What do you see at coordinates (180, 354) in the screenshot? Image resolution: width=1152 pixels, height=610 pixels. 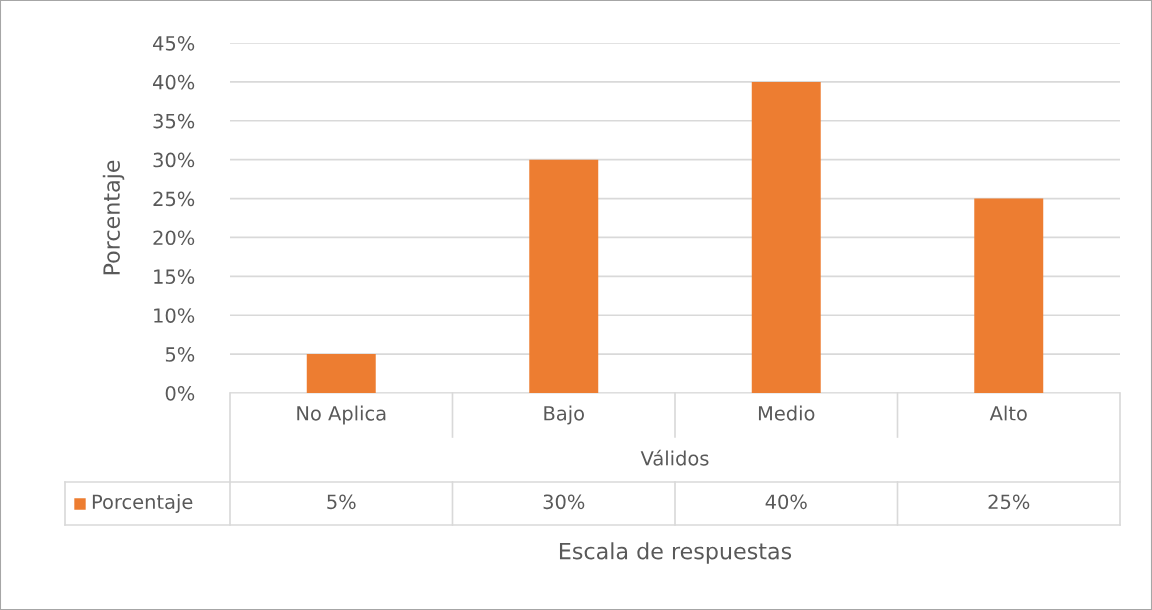 I see `y-tick-label: 5%` at bounding box center [180, 354].